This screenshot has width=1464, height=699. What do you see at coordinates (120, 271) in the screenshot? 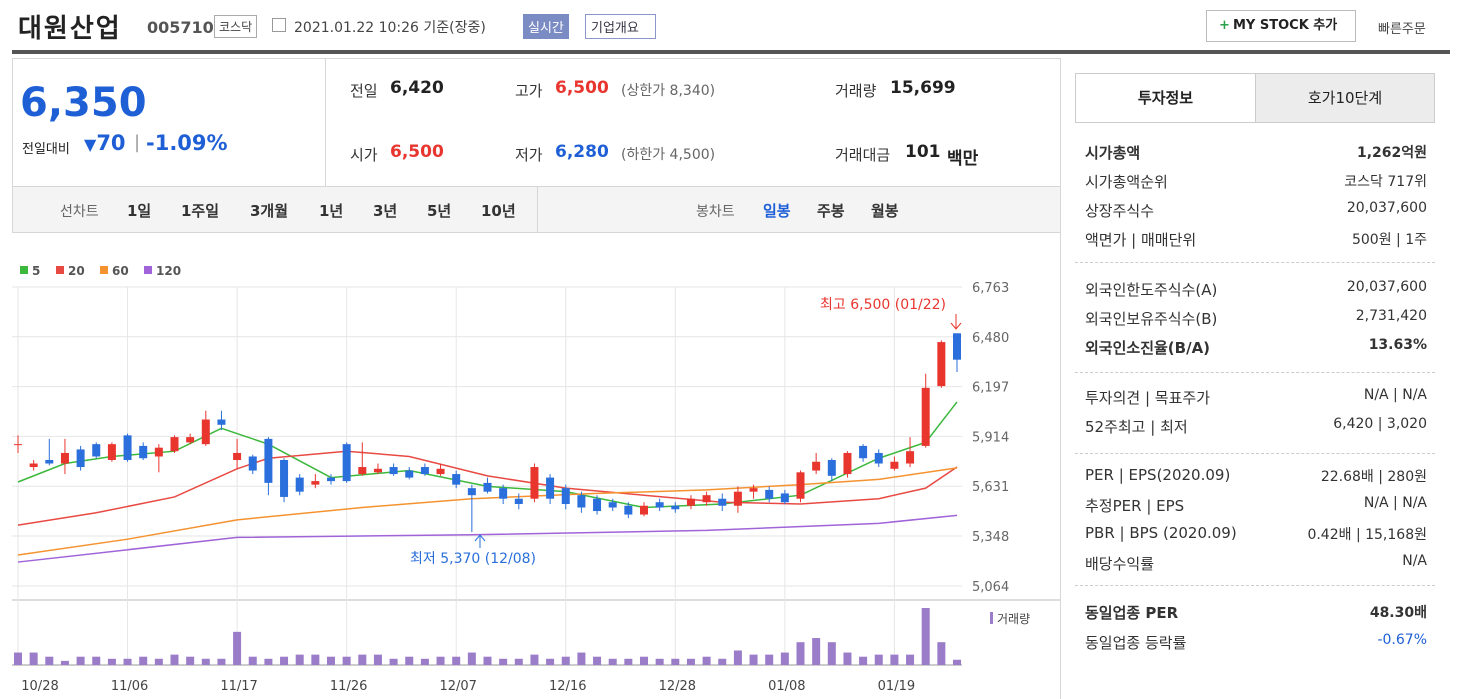
I see `legend-label: 60` at bounding box center [120, 271].